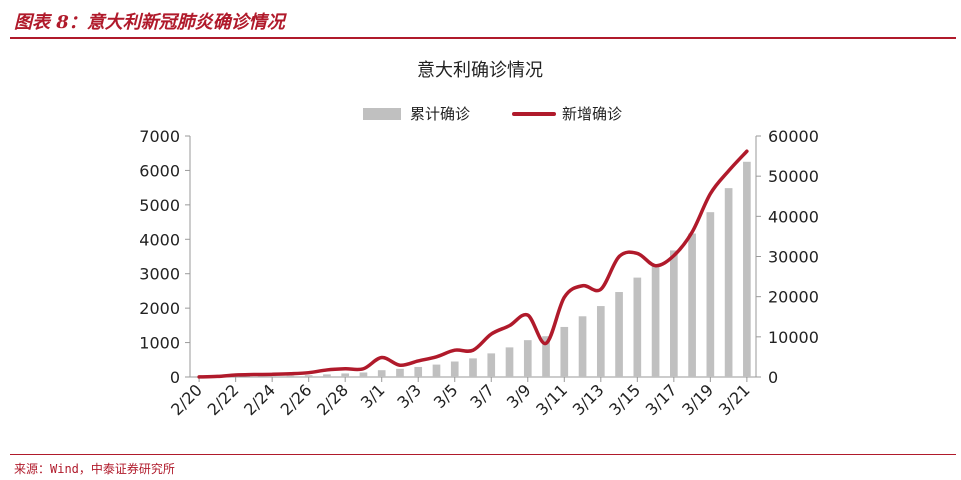 The image size is (961, 480). Describe the element at coordinates (697, 399) in the screenshot. I see `x-tick-label: 3/19` at that location.